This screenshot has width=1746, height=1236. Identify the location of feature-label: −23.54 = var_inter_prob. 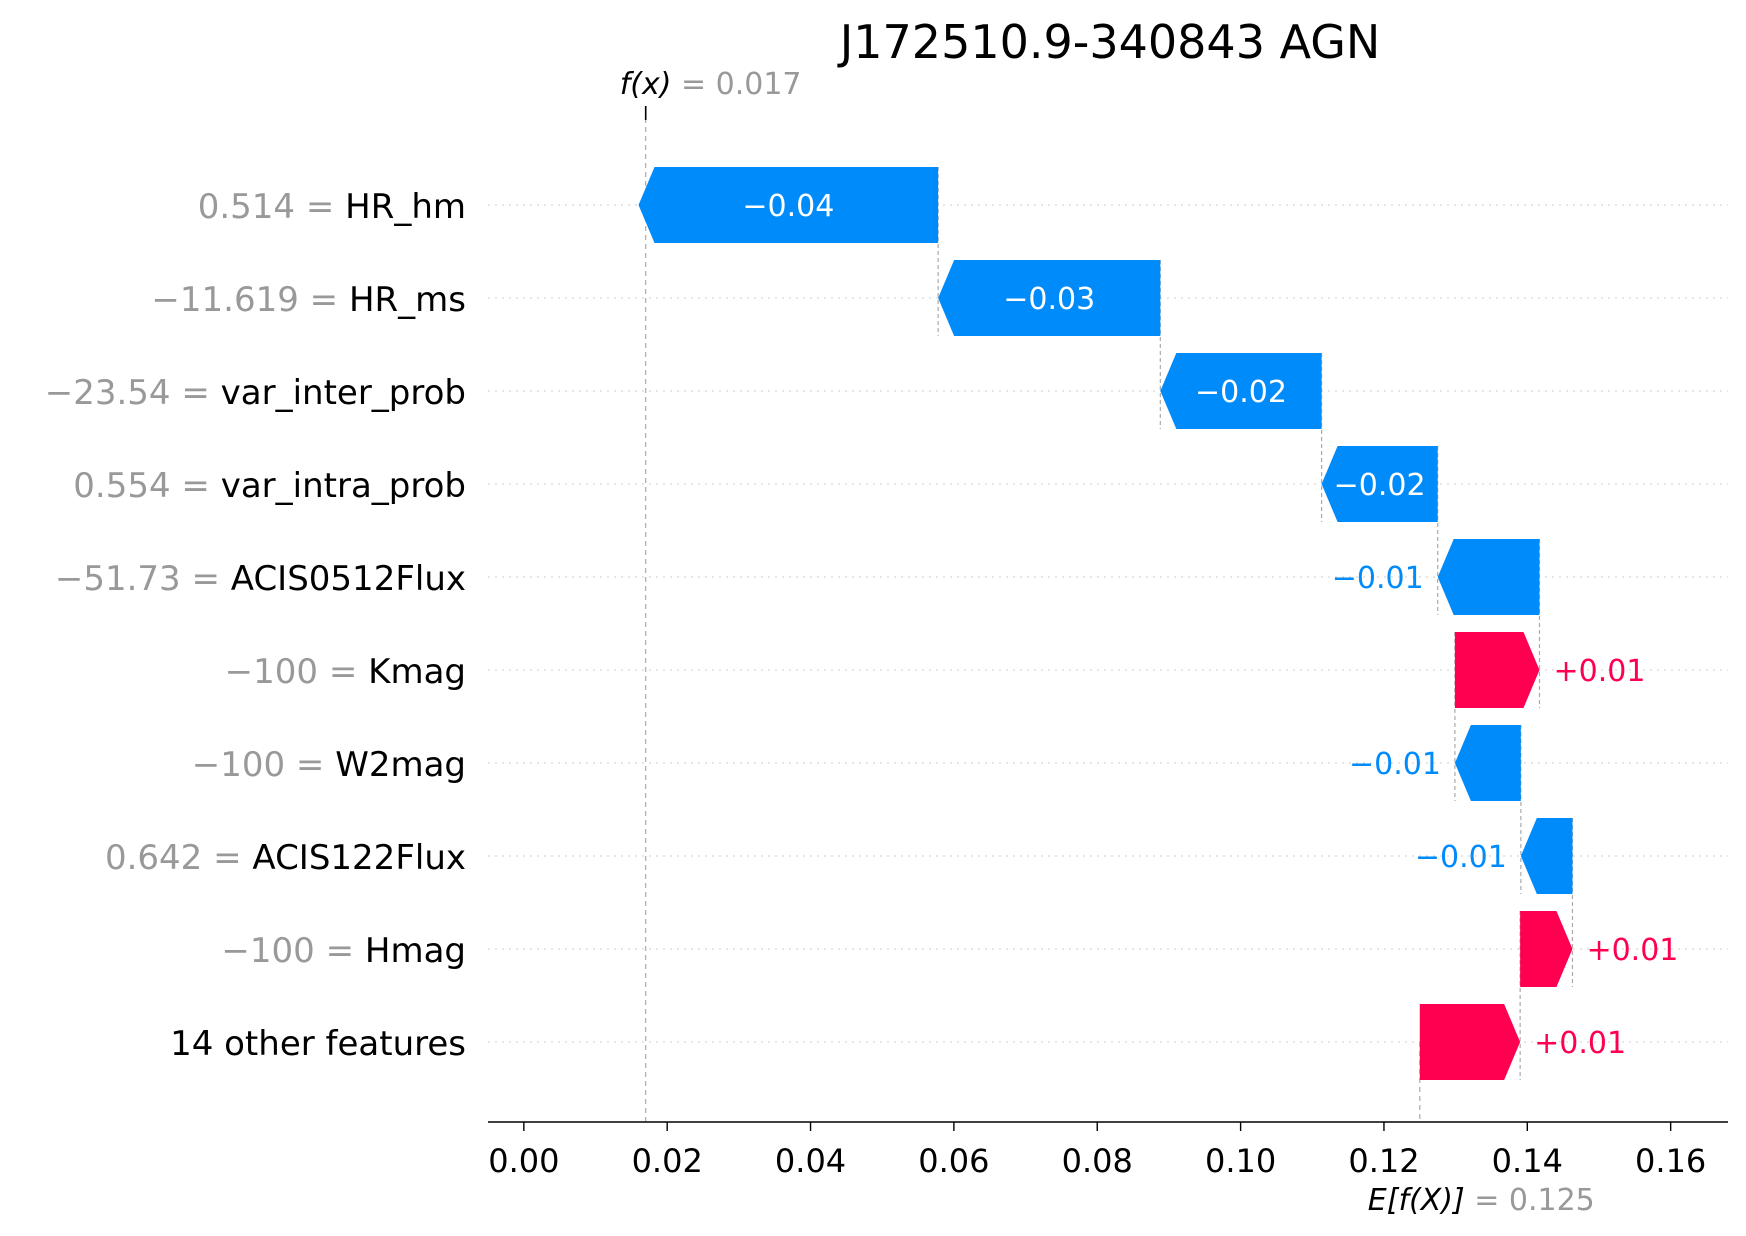
(255, 393).